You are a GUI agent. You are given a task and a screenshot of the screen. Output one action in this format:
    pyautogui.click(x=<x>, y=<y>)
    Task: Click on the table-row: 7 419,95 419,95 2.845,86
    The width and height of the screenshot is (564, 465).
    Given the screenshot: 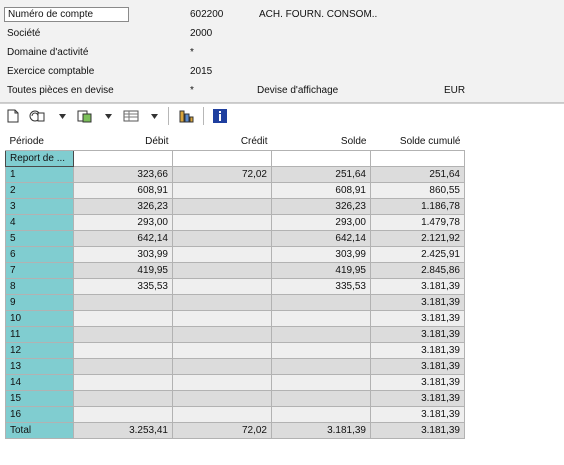 What is the action you would take?
    pyautogui.click(x=235, y=270)
    